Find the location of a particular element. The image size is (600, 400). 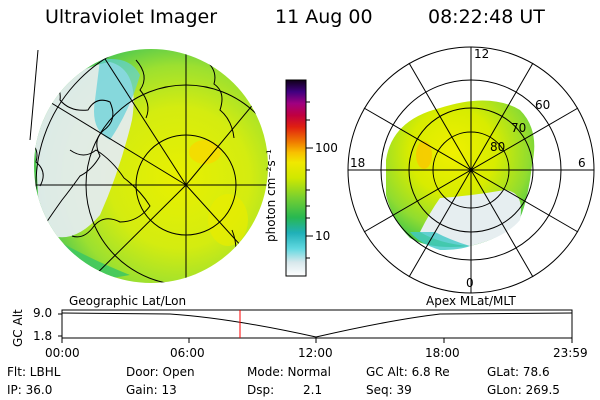

colorbar-unit-label: photon cm⁻²s⁻¹ is located at coordinates (271, 195).